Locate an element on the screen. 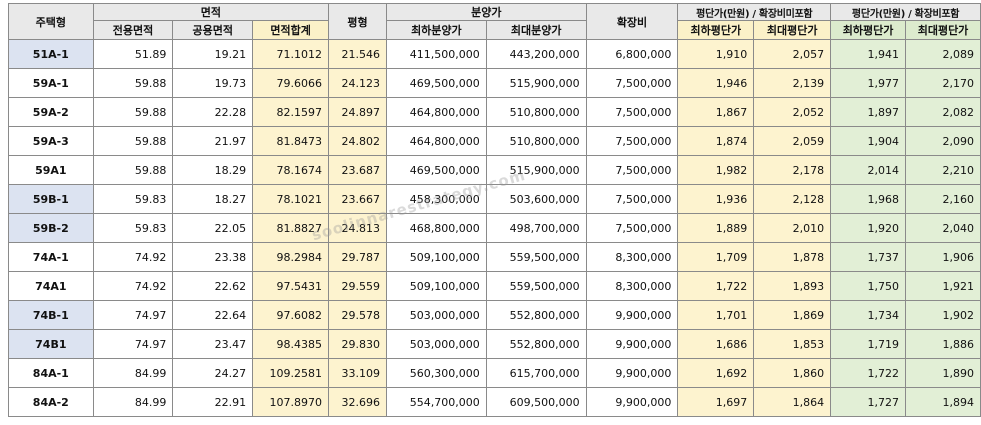 The width and height of the screenshot is (981, 425). header-pyeong: 평형 is located at coordinates (357, 21).